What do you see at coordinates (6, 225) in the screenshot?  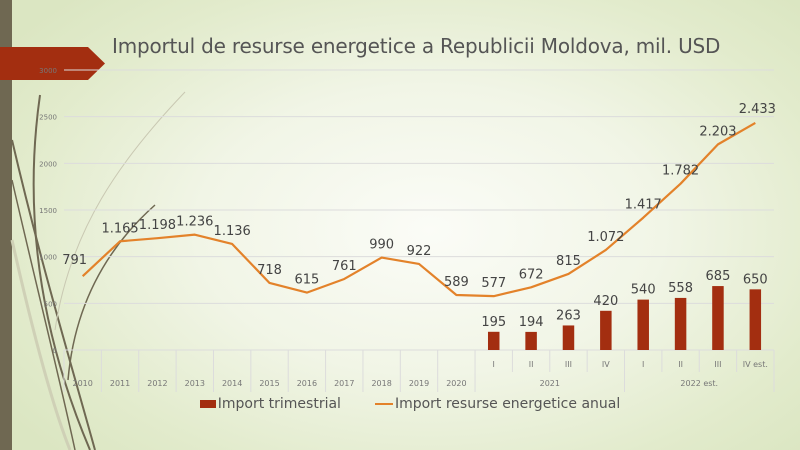 I see `slide-left-strip` at bounding box center [6, 225].